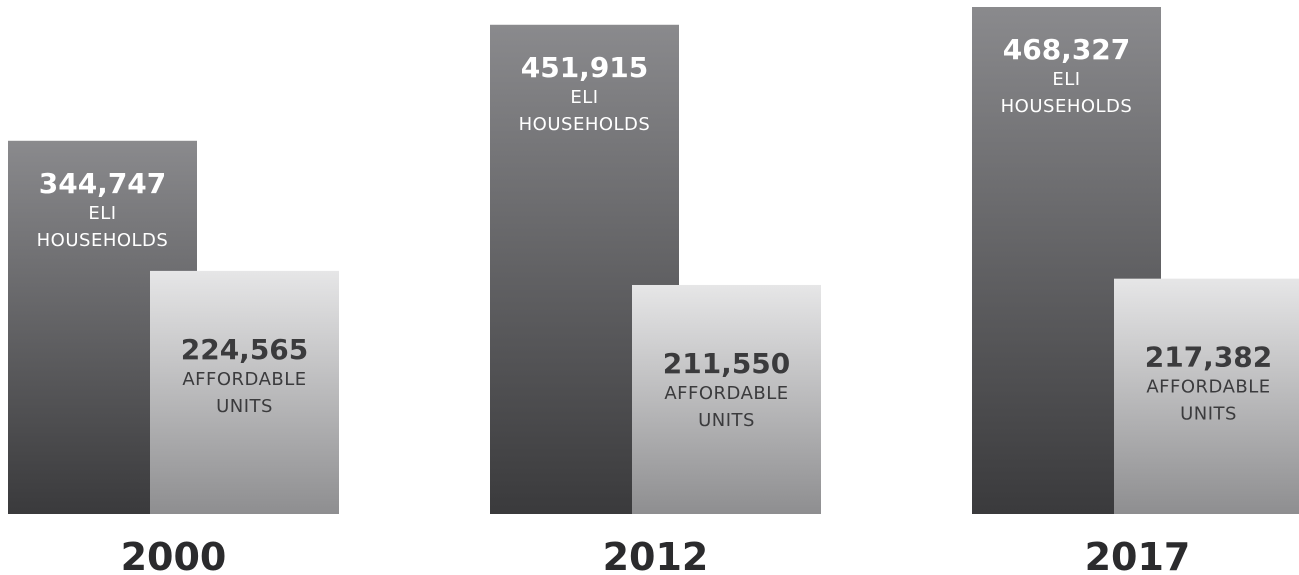  What do you see at coordinates (1138, 555) in the screenshot?
I see `year-label-2017: 2017` at bounding box center [1138, 555].